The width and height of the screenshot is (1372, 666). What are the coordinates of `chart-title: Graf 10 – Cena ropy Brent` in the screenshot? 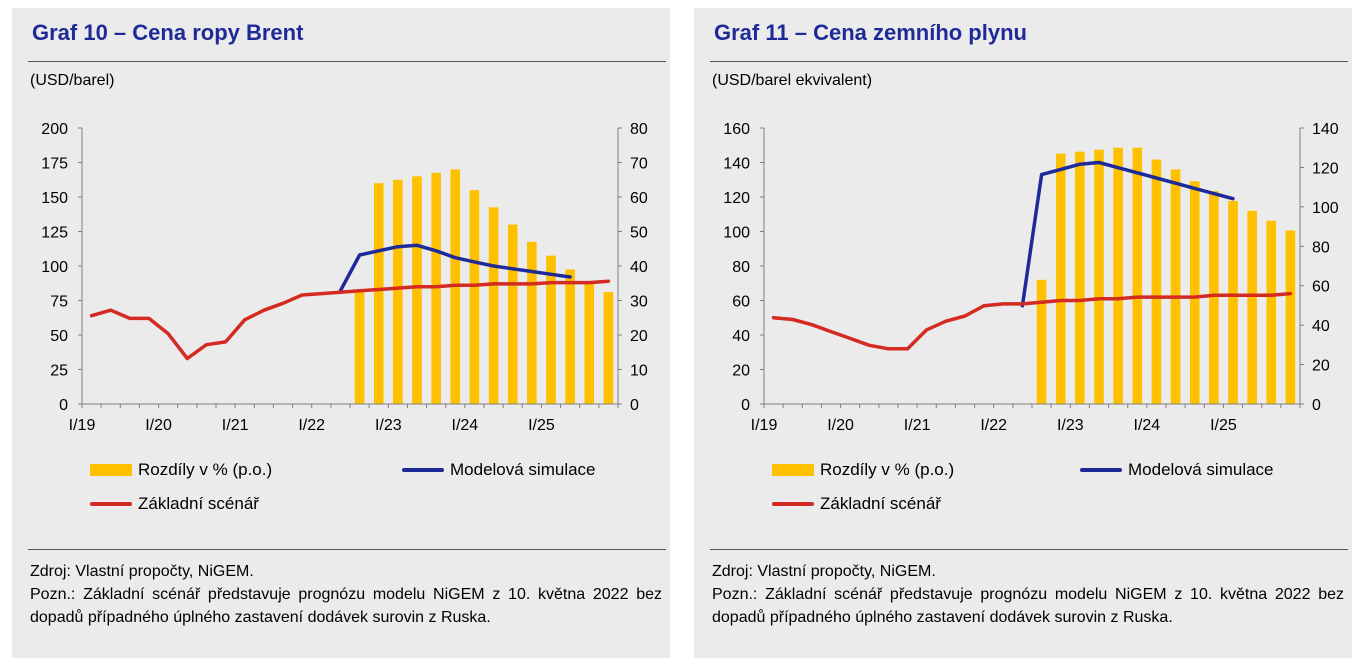 It's located at (168, 32).